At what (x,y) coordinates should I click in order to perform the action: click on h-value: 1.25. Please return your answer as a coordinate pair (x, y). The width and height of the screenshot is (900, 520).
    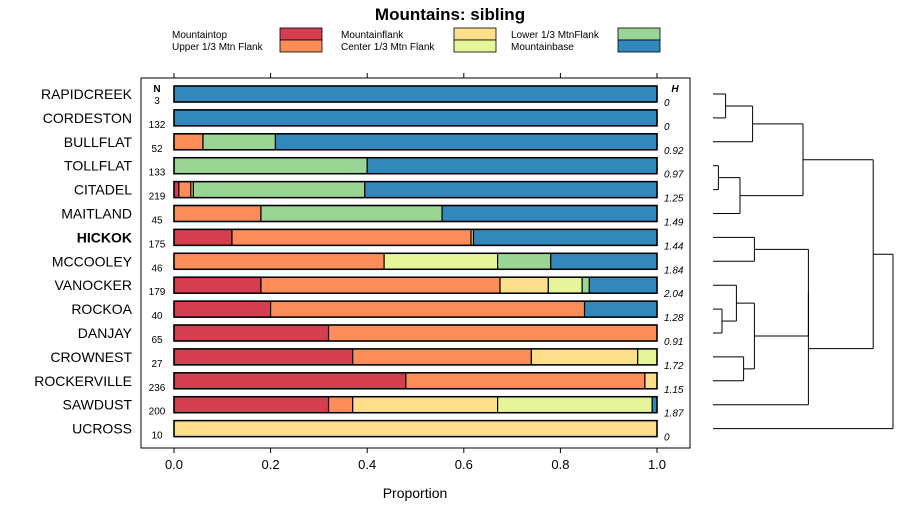
    Looking at the image, I should click on (674, 199).